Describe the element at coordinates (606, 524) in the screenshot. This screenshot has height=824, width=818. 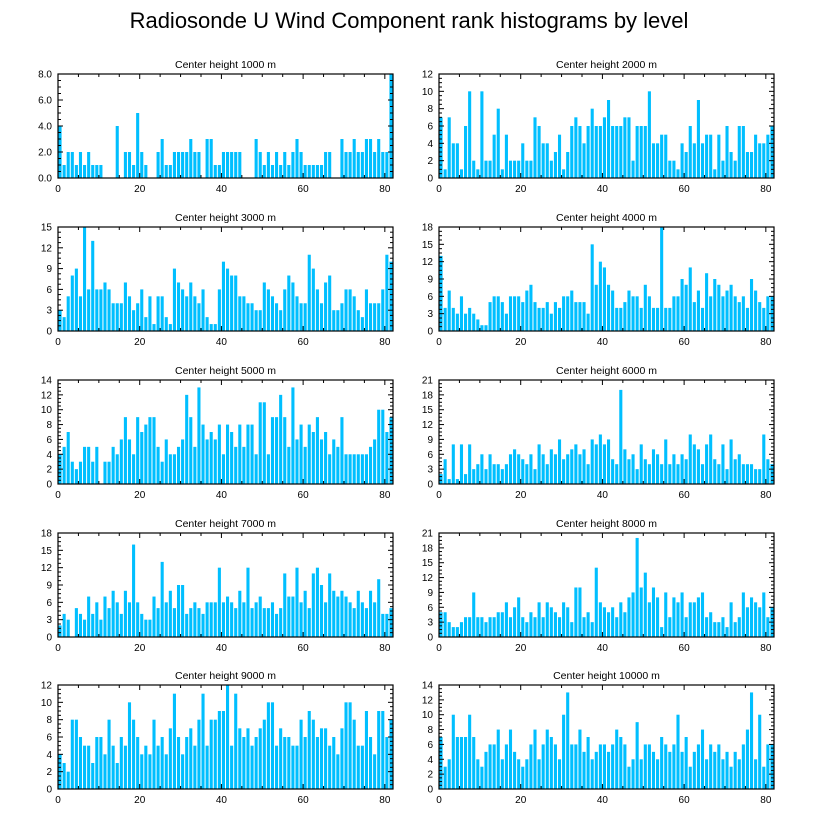
I see `panel-title: Center height 8000 m` at that location.